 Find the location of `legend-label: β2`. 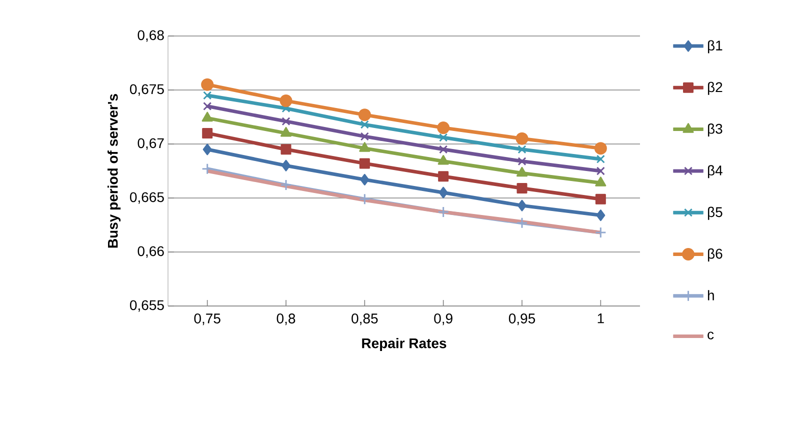

legend-label: β2 is located at coordinates (715, 88).